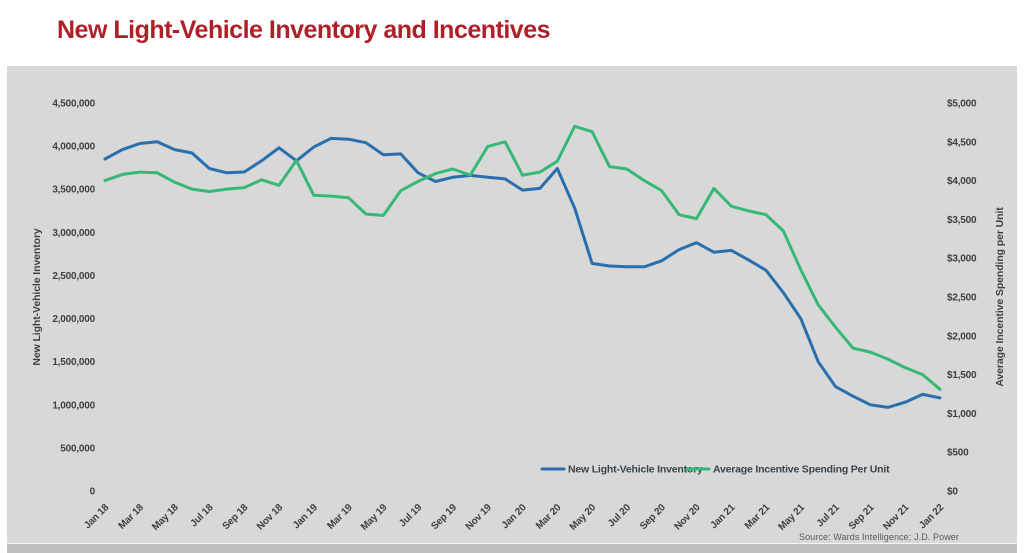 This screenshot has width=1024, height=553. Describe the element at coordinates (958, 453) in the screenshot. I see `right-axis-tick: $500` at that location.